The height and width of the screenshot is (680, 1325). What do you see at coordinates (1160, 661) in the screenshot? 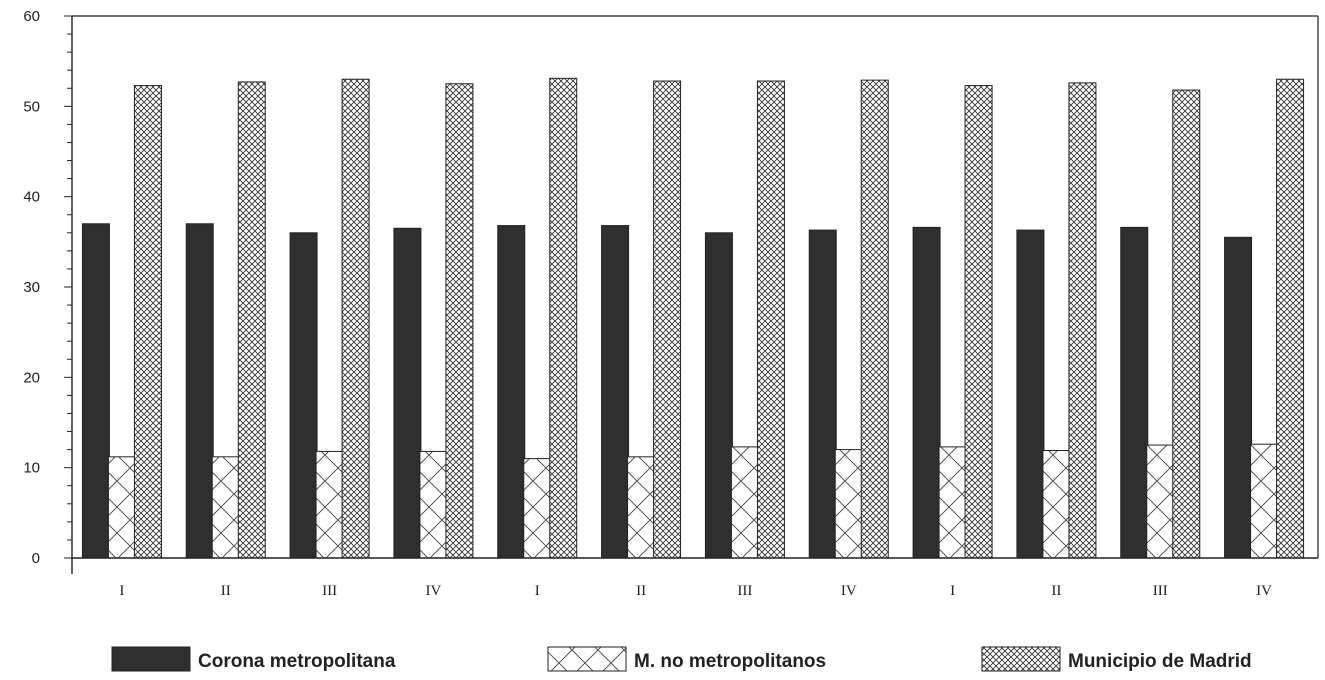
I see `legend-label: Municipio de Madrid` at bounding box center [1160, 661].